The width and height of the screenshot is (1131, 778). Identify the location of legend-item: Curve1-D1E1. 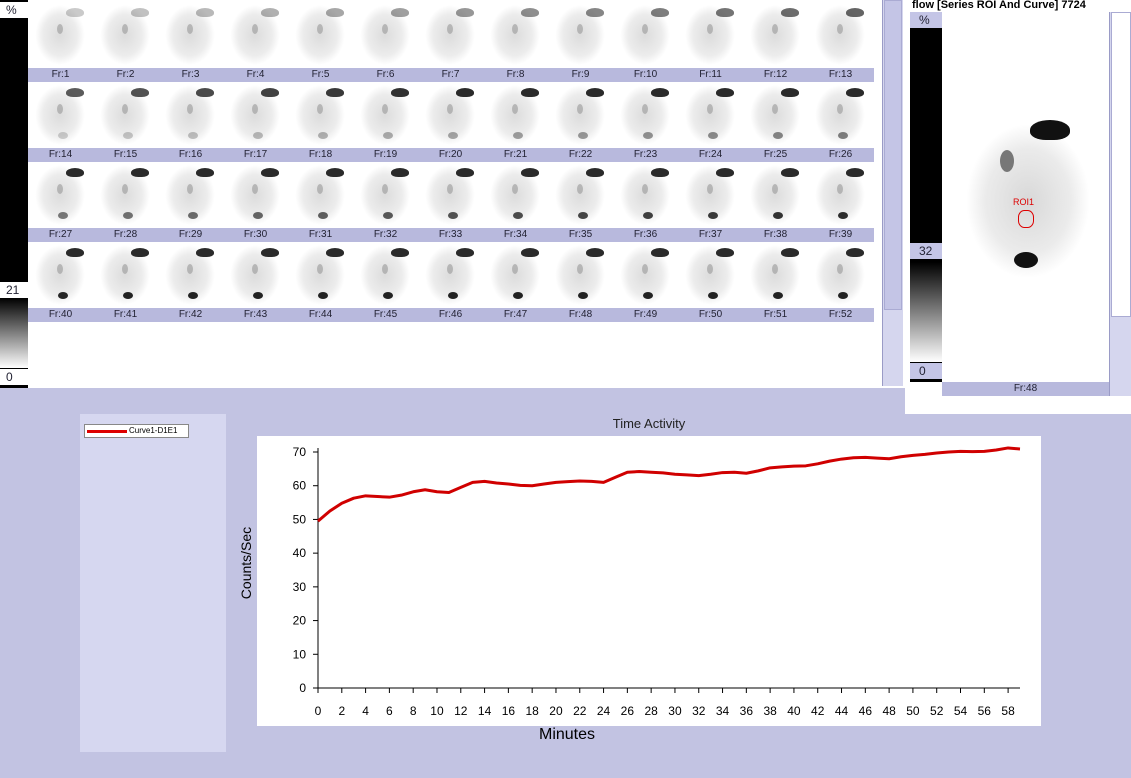
(136, 431).